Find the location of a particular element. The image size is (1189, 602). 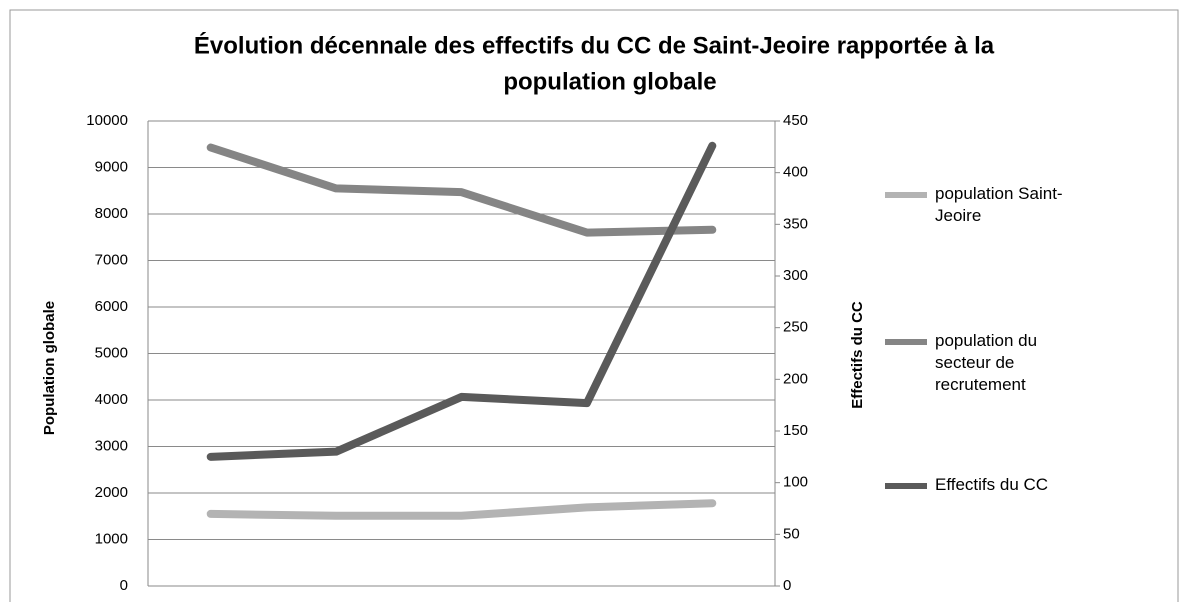

y2-tick-label: 150 is located at coordinates (795, 430).